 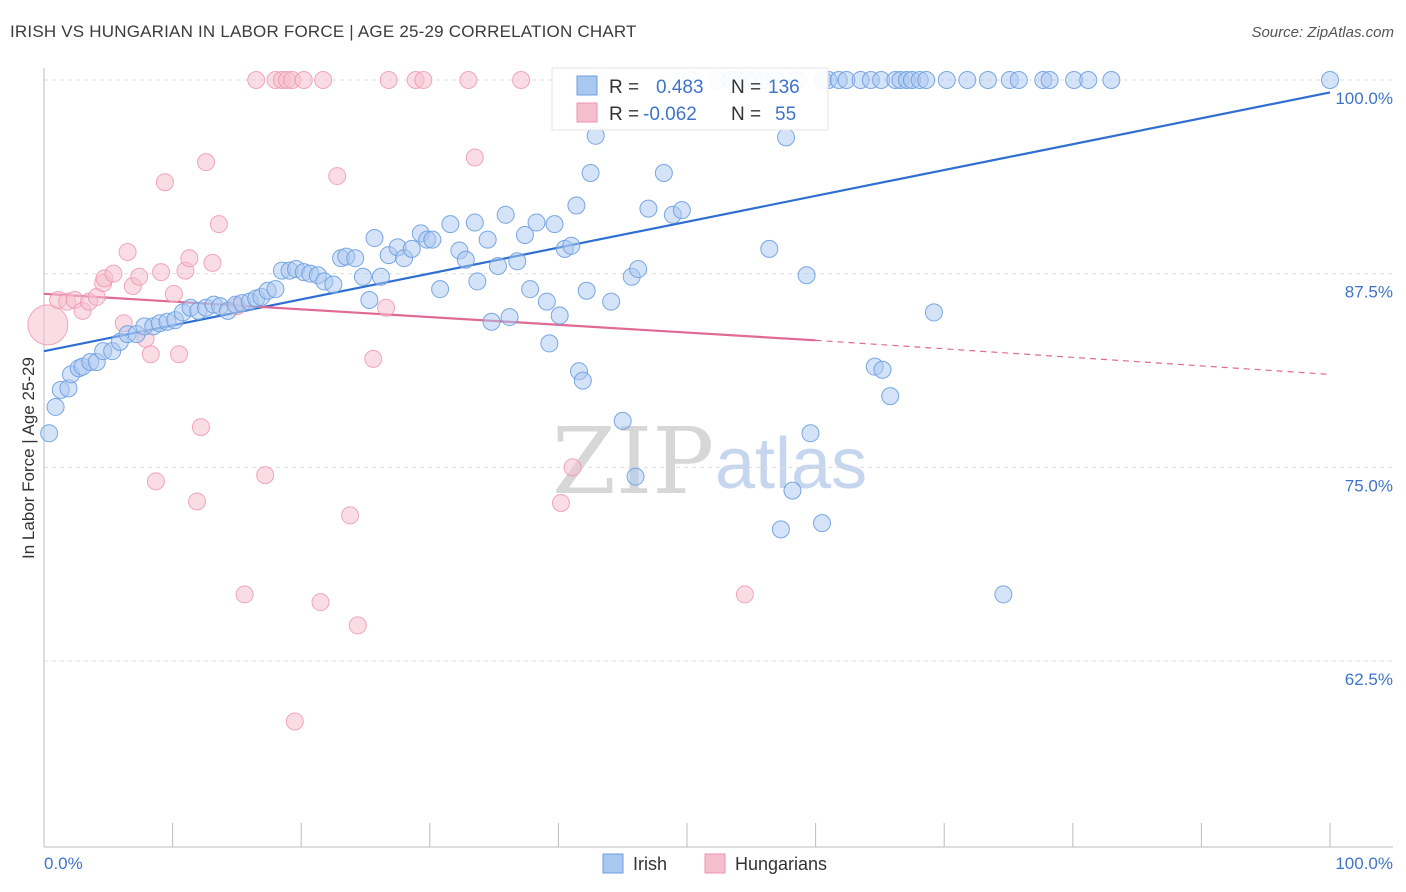 What do you see at coordinates (1364, 389) in the screenshot?
I see `y-tick-labels: 62.5% 75.0% 87.5% 100.0%` at bounding box center [1364, 389].